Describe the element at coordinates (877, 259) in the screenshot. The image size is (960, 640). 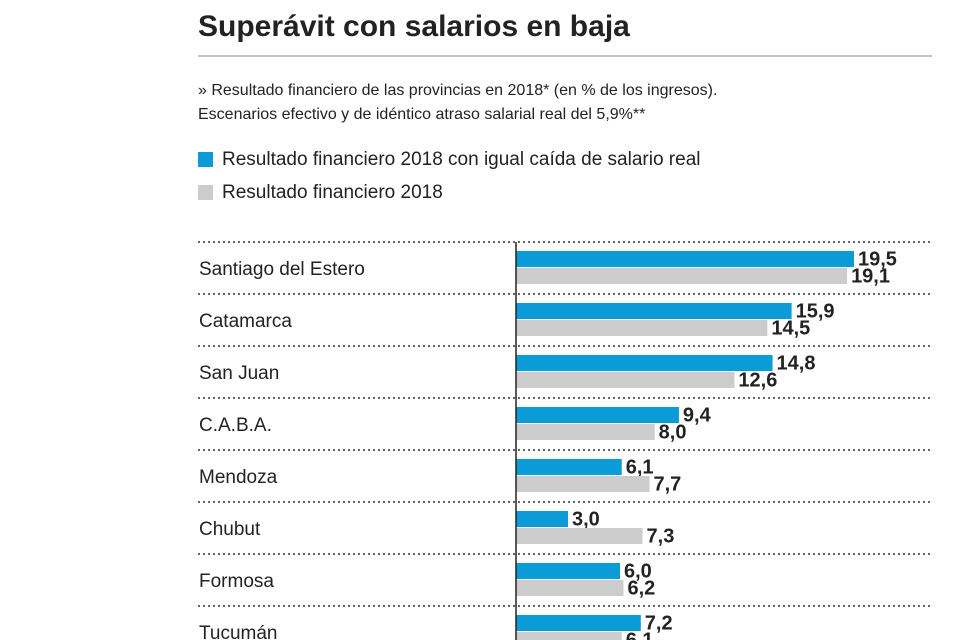
I see `value-label: 19,5` at that location.